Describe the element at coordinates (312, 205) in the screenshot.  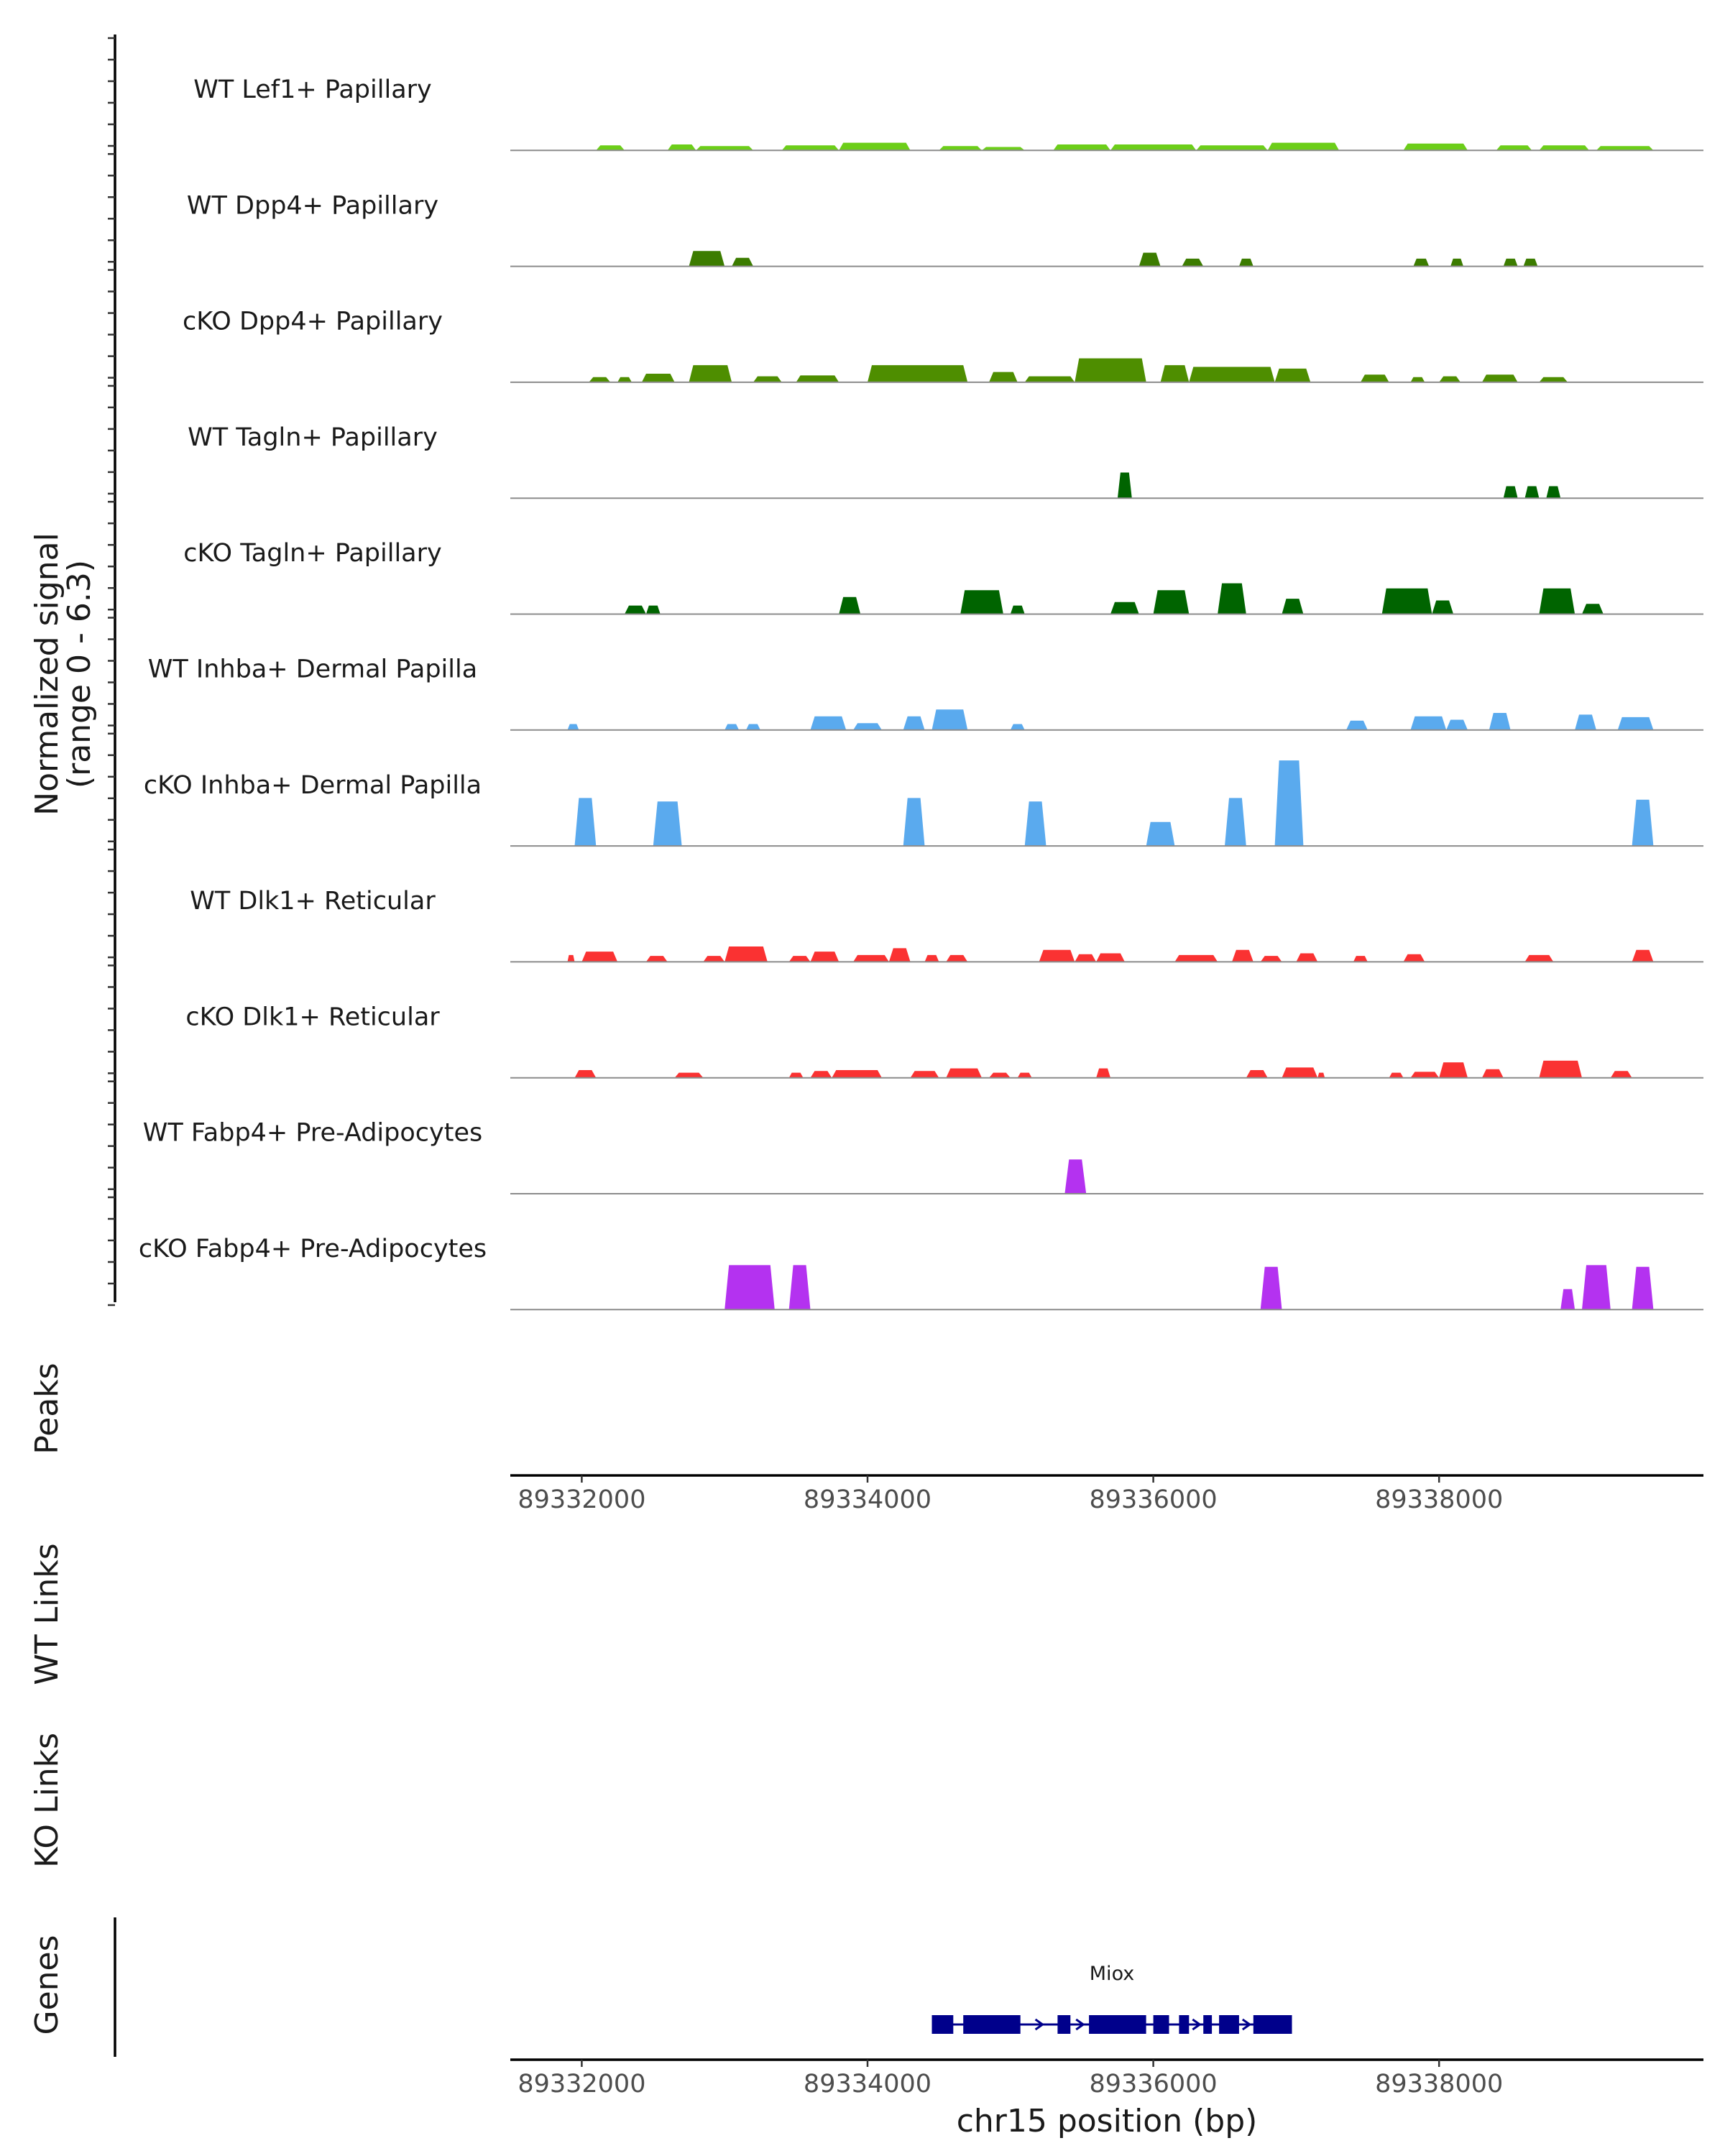
I see `track-label: WT Dpp4+ Papillary` at that location.